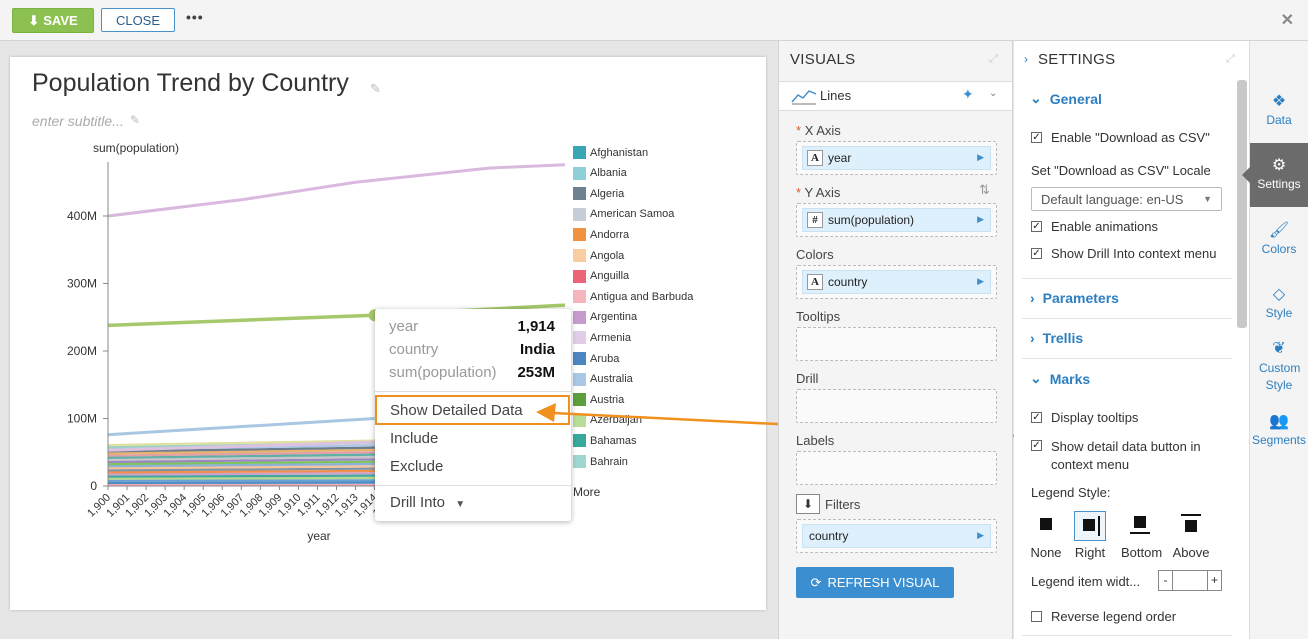 The image size is (1308, 639). What do you see at coordinates (598, 255) in the screenshot?
I see `legend-item: Angola` at bounding box center [598, 255].